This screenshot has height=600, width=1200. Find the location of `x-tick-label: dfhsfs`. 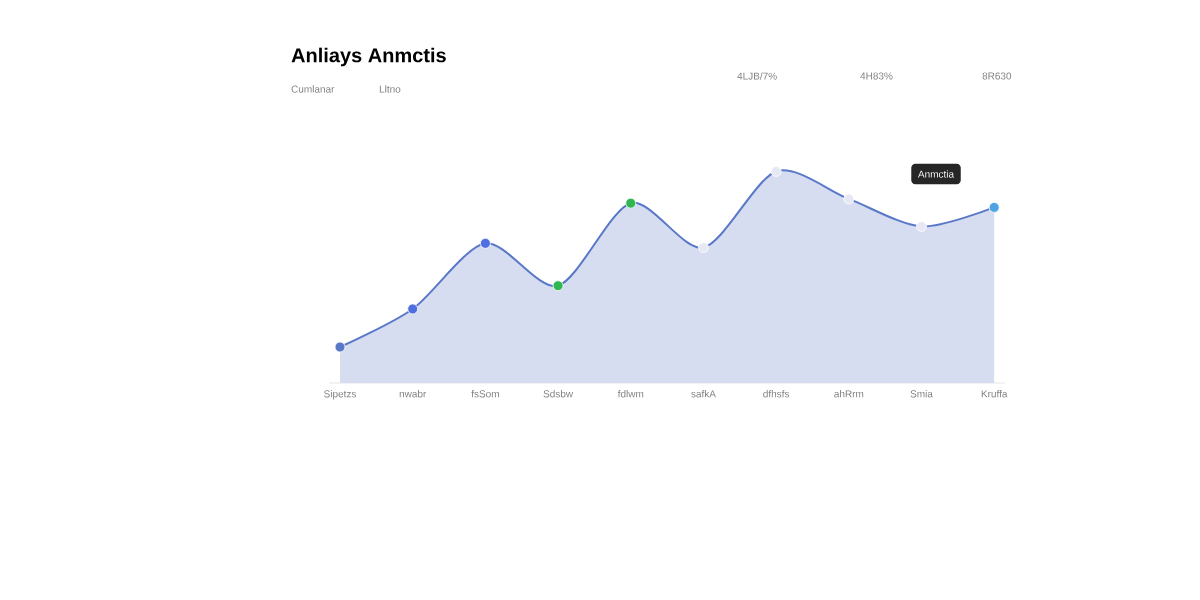

x-tick-label: dfhsfs is located at coordinates (776, 394).